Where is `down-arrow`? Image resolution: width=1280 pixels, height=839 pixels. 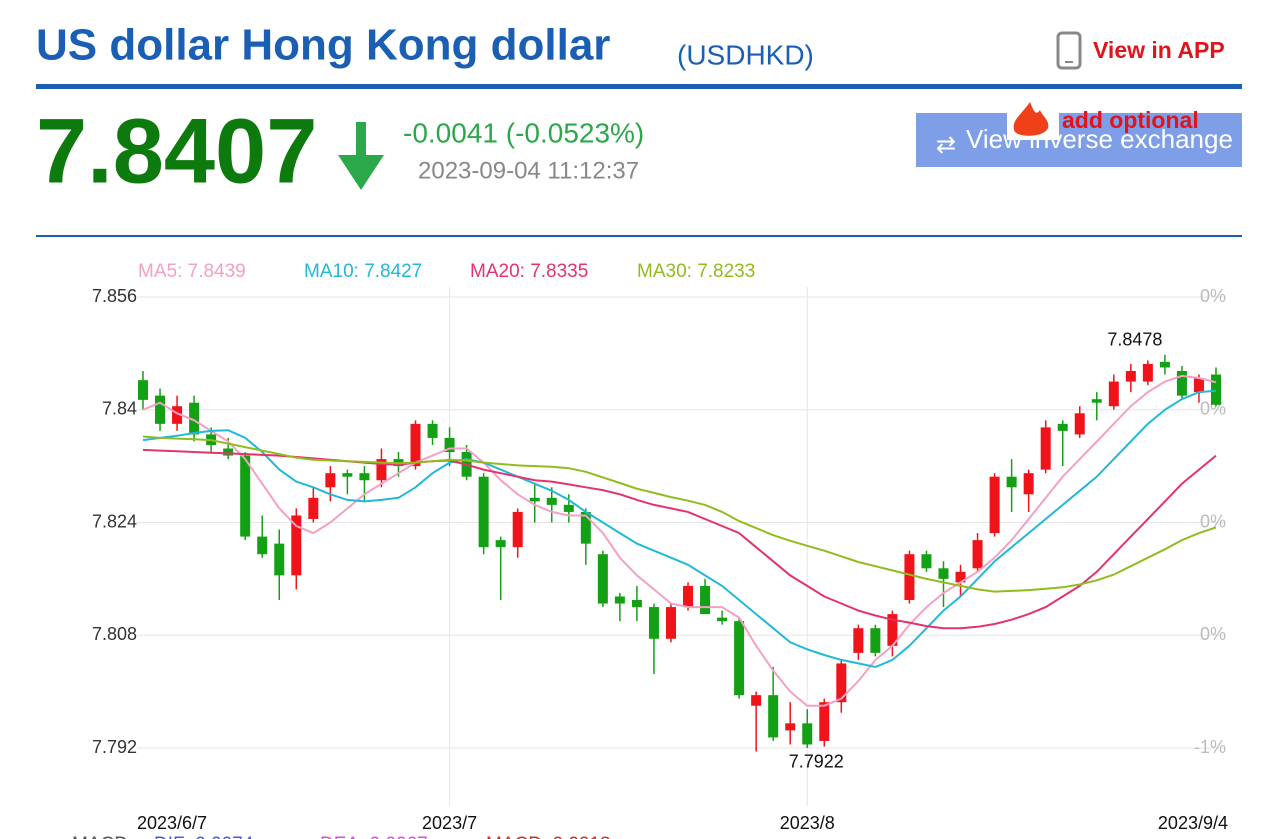
down-arrow is located at coordinates (361, 156).